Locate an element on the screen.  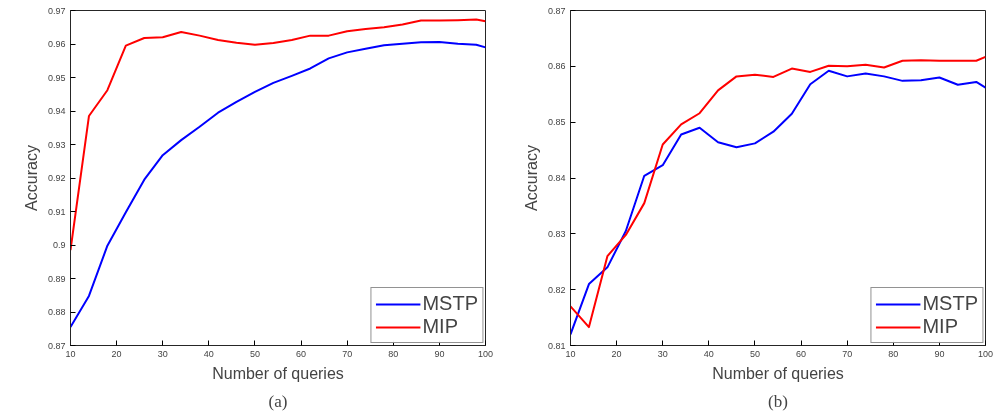
y-tick-label: 0.97 is located at coordinates (56, 10).